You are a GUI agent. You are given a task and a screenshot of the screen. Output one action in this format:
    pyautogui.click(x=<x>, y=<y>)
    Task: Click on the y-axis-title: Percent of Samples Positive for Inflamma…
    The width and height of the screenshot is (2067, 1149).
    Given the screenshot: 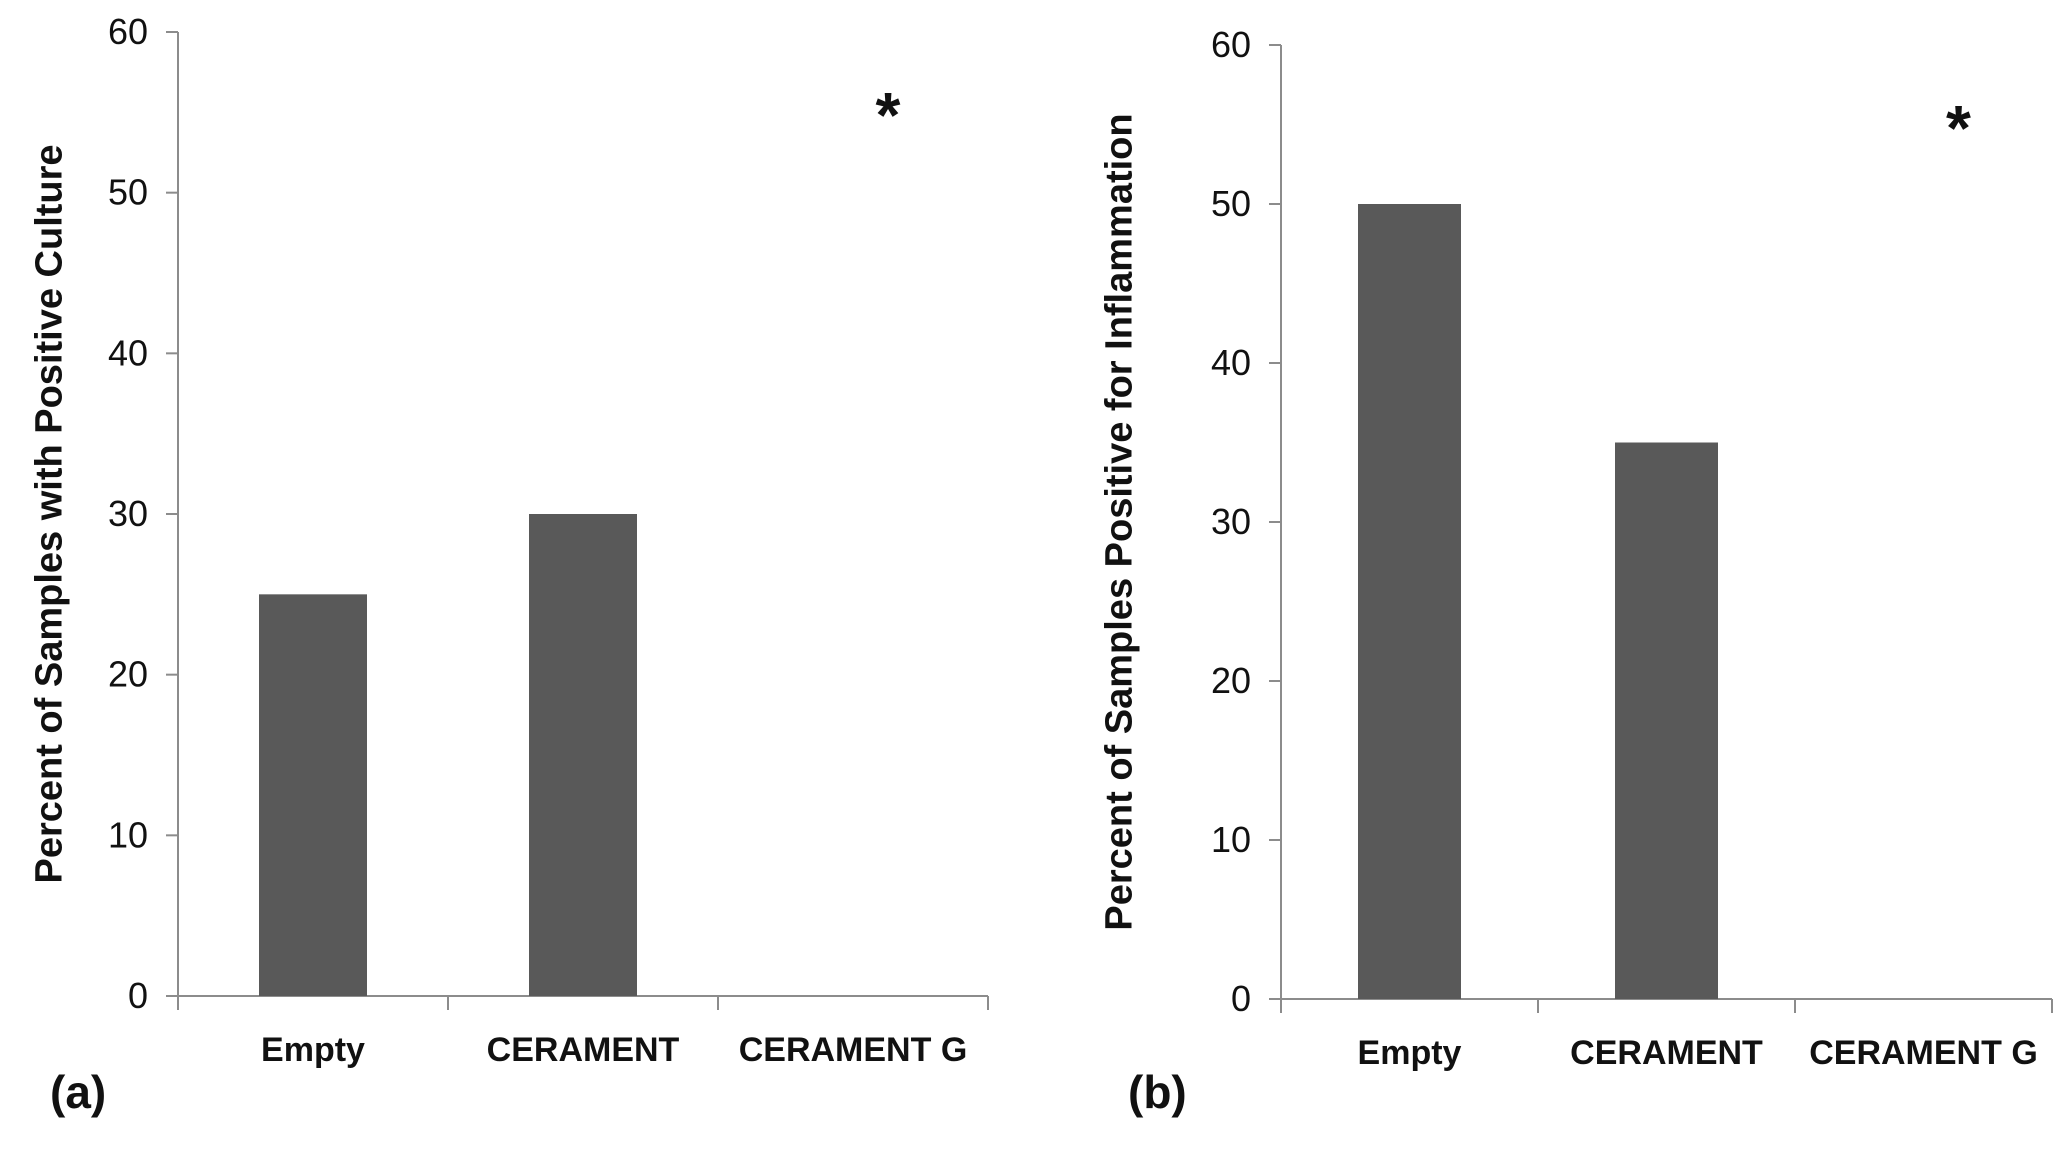 What is the action you would take?
    pyautogui.click(x=1119, y=521)
    